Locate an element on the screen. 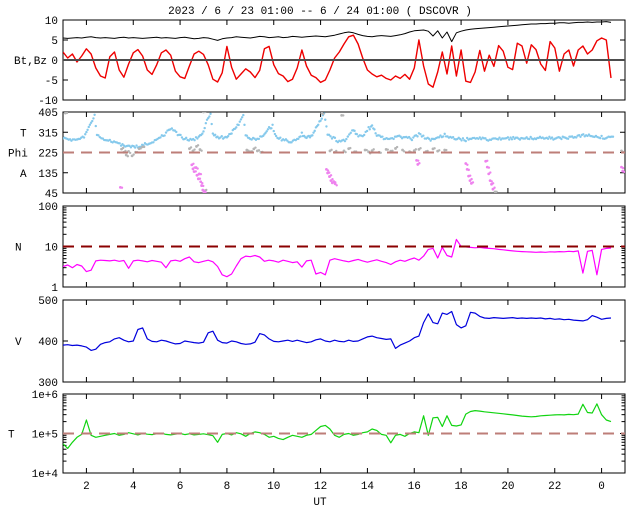  T-line is located at coordinates (337, 426).